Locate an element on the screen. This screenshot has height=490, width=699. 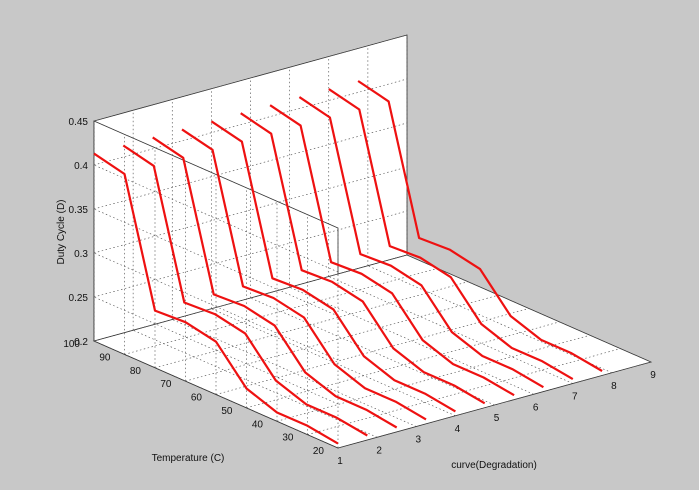
y-tick-label: 100 is located at coordinates (71, 344).